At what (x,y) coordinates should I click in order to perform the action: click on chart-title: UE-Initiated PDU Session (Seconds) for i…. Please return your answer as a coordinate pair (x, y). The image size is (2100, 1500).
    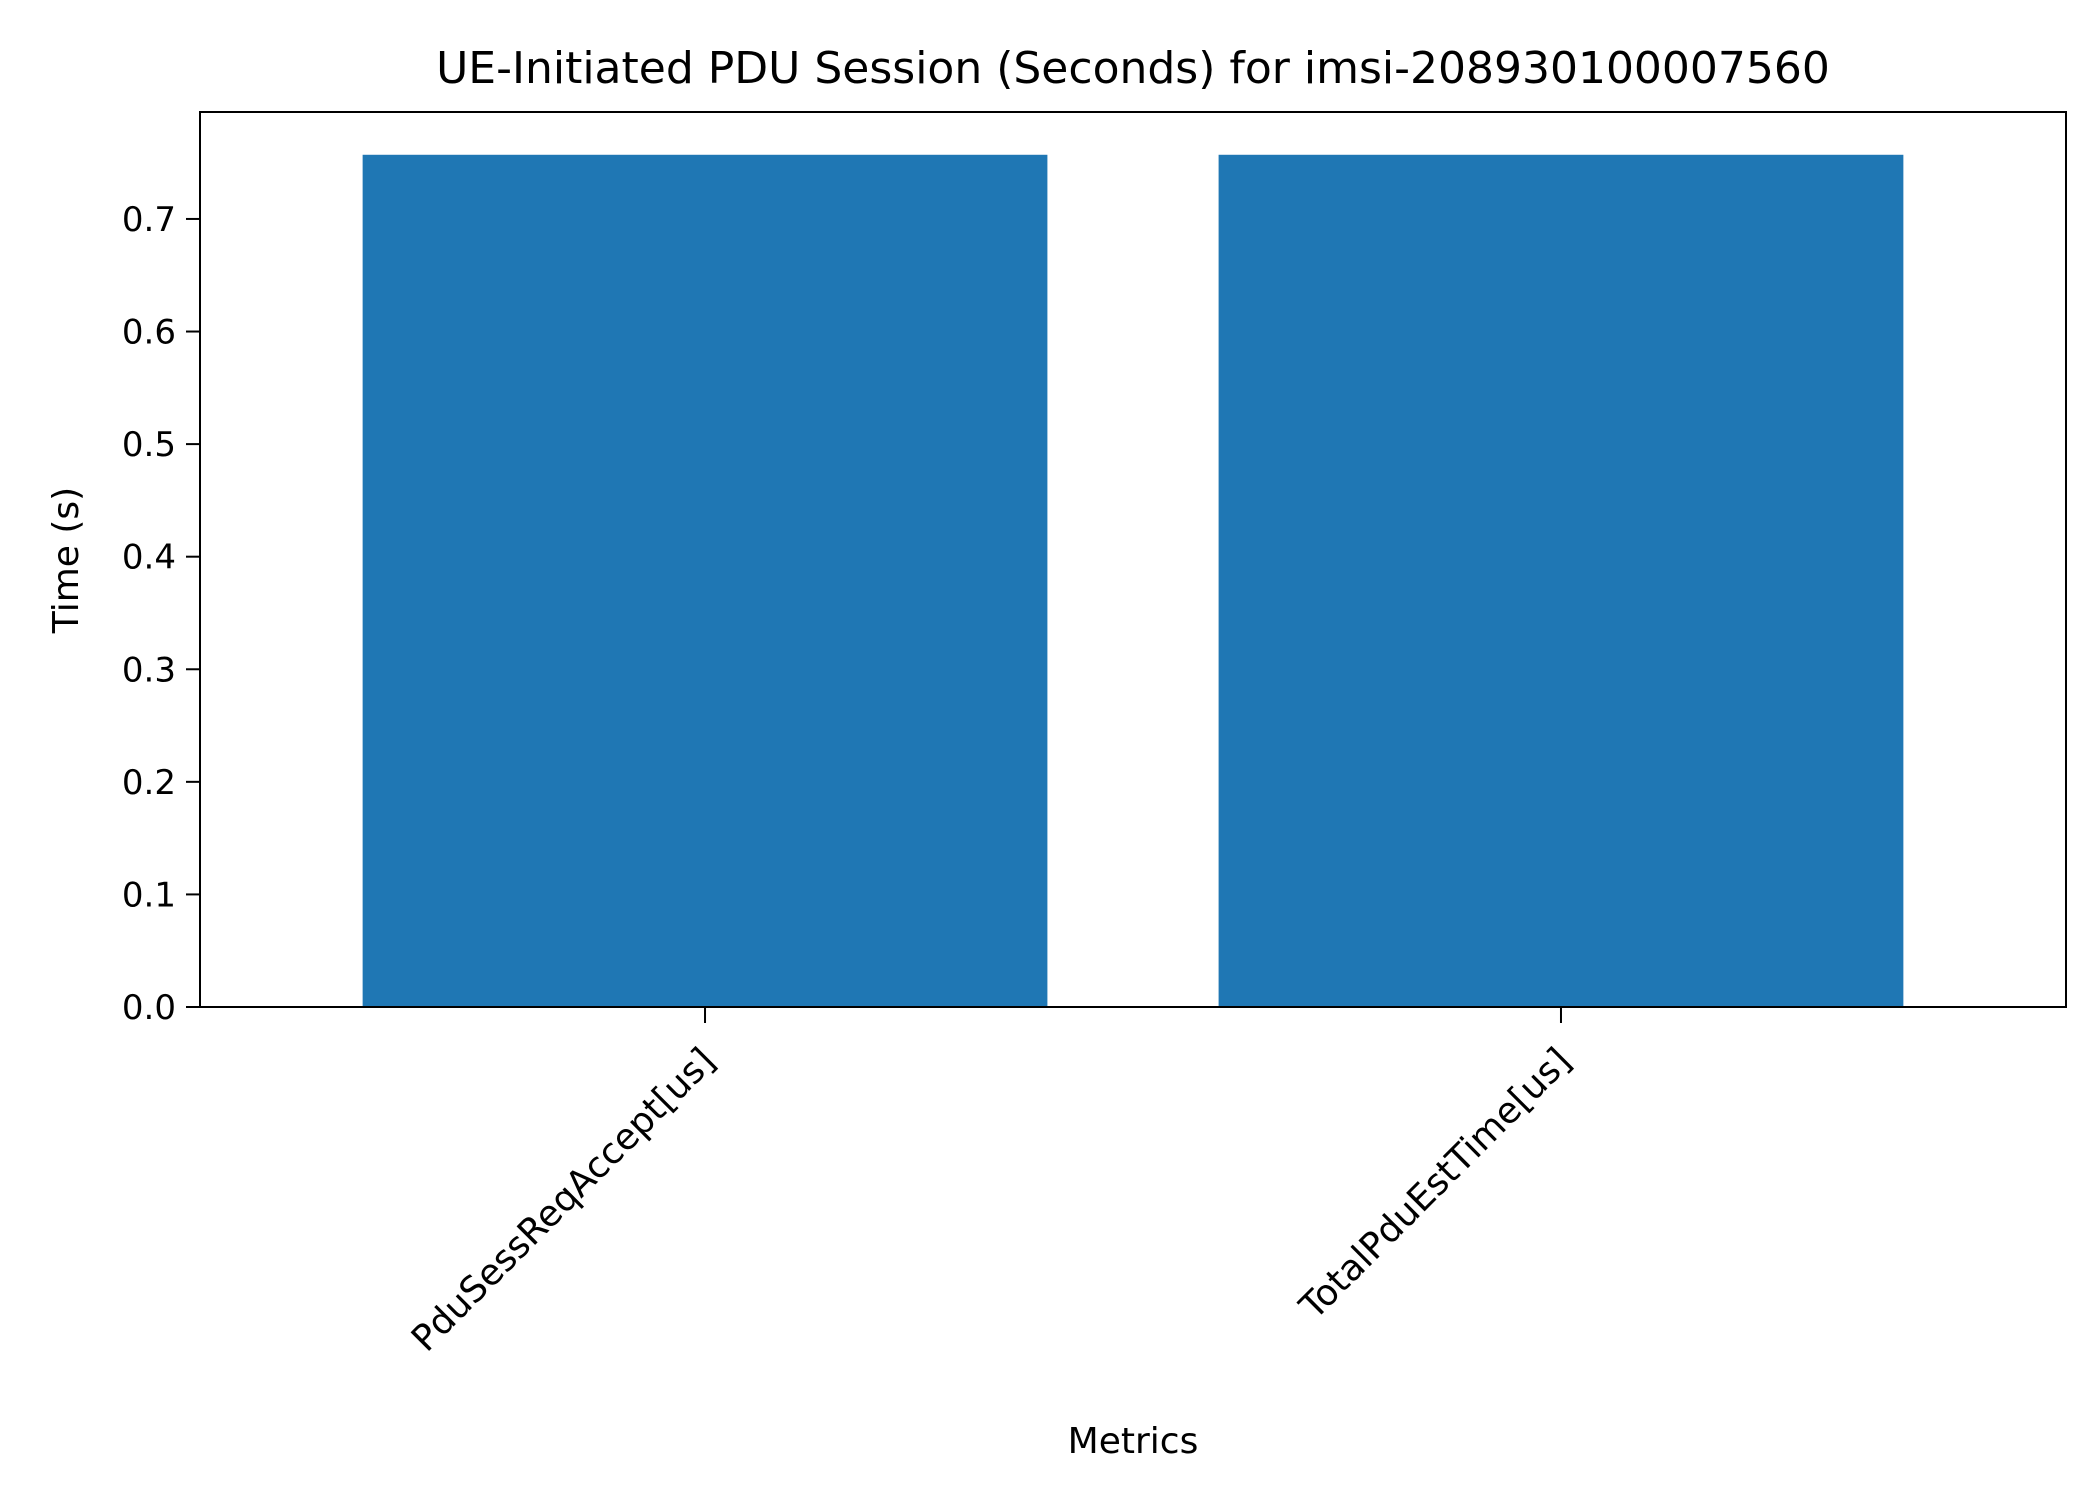
    Looking at the image, I should click on (1133, 68).